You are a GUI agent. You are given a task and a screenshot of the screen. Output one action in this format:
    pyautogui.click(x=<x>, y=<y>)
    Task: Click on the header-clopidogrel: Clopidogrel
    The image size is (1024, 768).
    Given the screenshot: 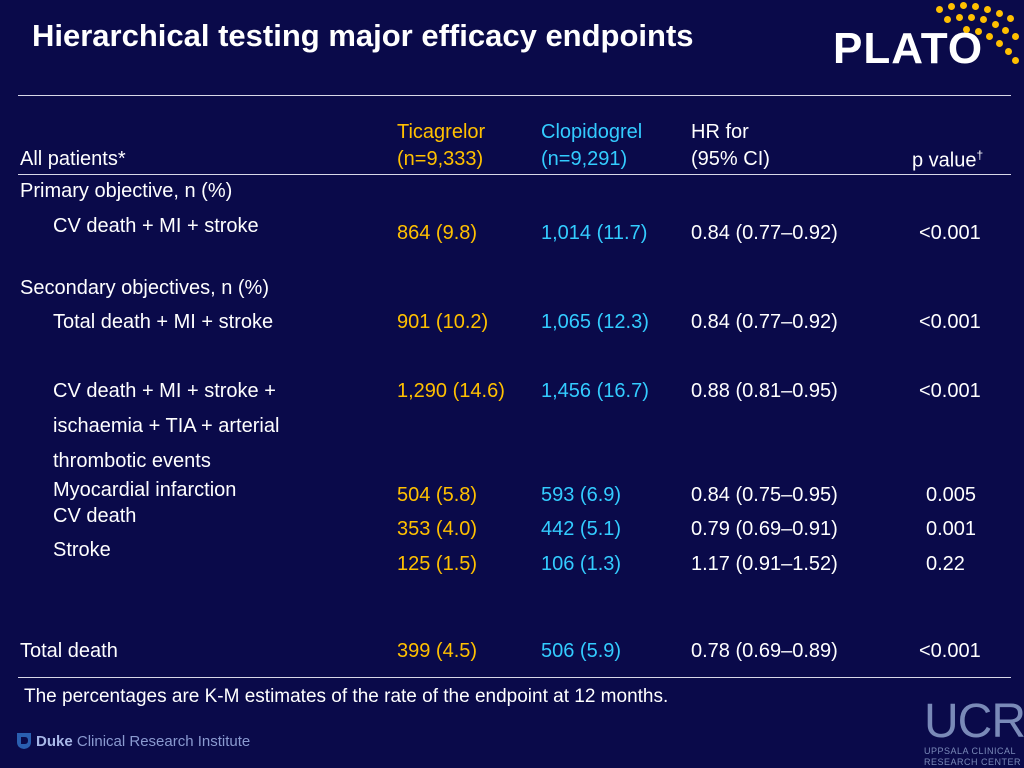 What is the action you would take?
    pyautogui.click(x=592, y=132)
    